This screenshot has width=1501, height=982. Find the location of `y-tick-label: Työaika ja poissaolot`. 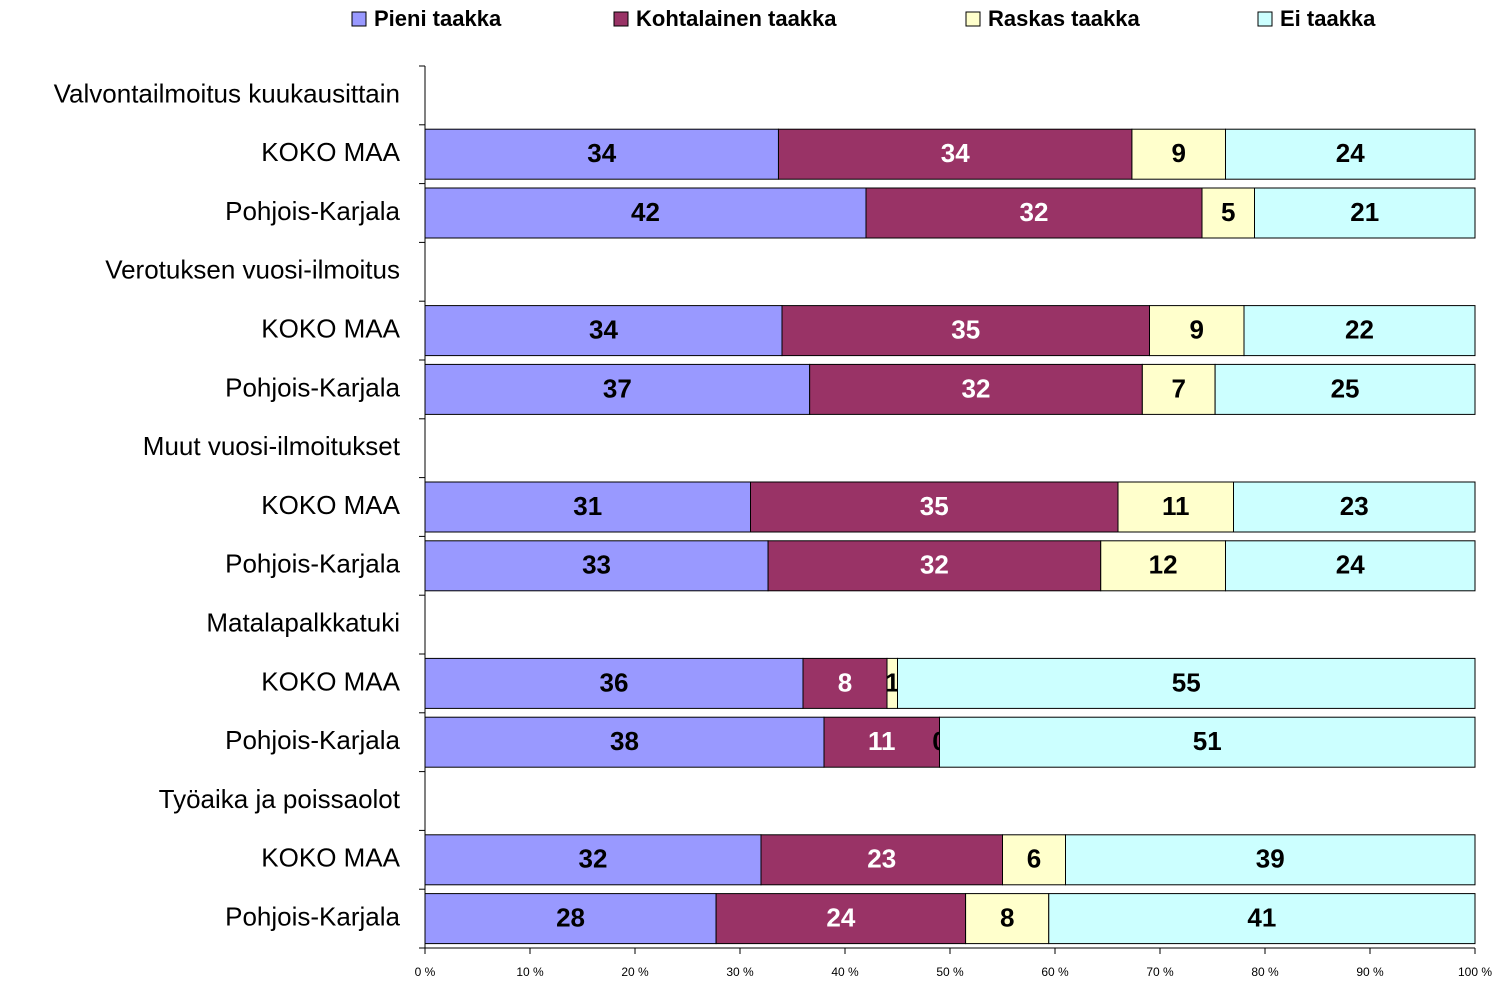

y-tick-label: Työaika ja poissaolot is located at coordinates (280, 799).